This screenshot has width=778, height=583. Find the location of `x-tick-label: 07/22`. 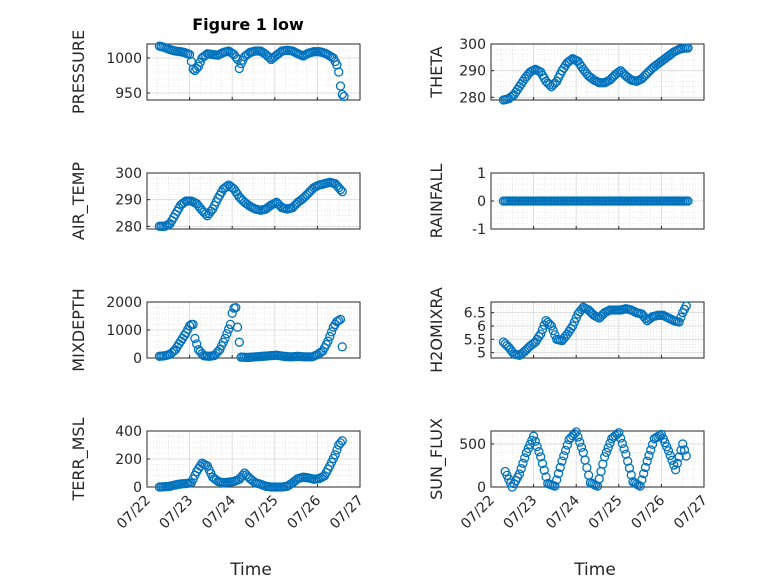

x-tick-label: 07/22 is located at coordinates (478, 513).